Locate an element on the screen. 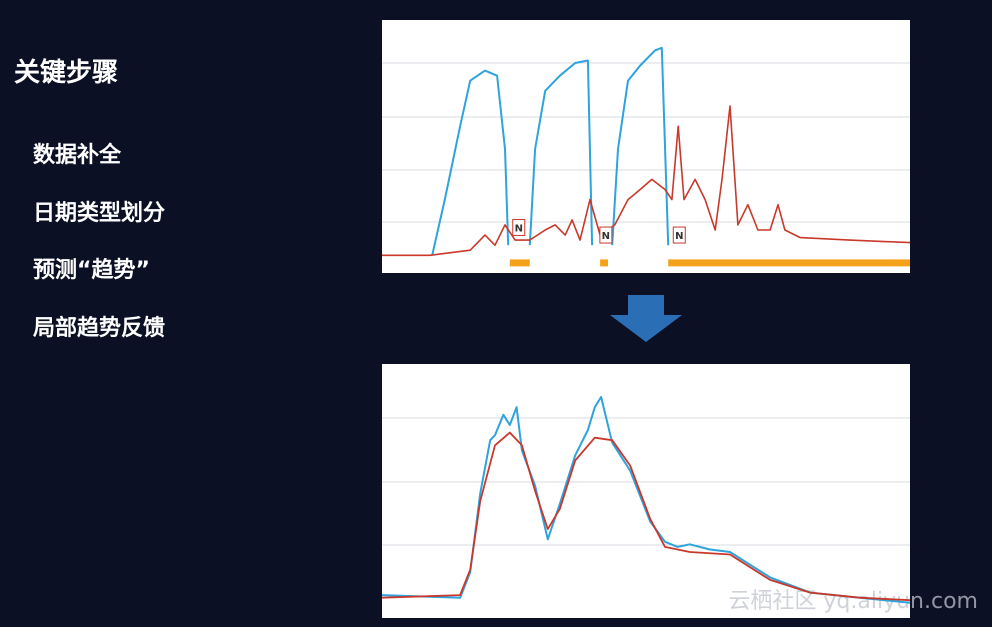 The width and height of the screenshot is (992, 627). step: 预测“趋势” is located at coordinates (91, 270).